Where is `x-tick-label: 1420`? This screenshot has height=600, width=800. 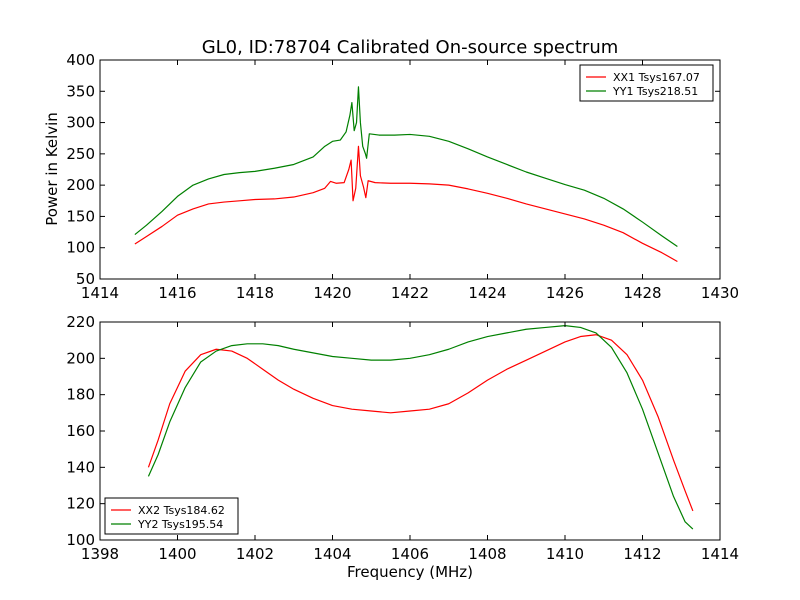 x-tick-label: 1420 is located at coordinates (332, 293).